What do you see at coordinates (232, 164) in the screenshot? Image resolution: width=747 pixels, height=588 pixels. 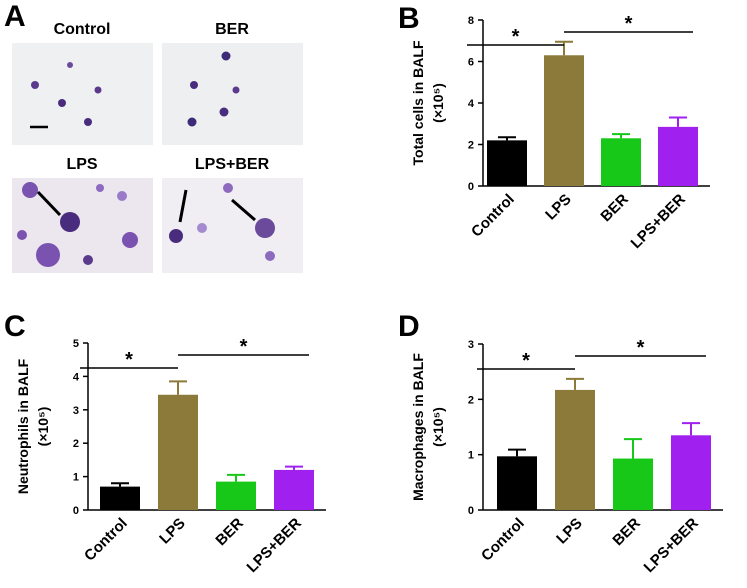 I see `image-label: LPS+BER` at bounding box center [232, 164].